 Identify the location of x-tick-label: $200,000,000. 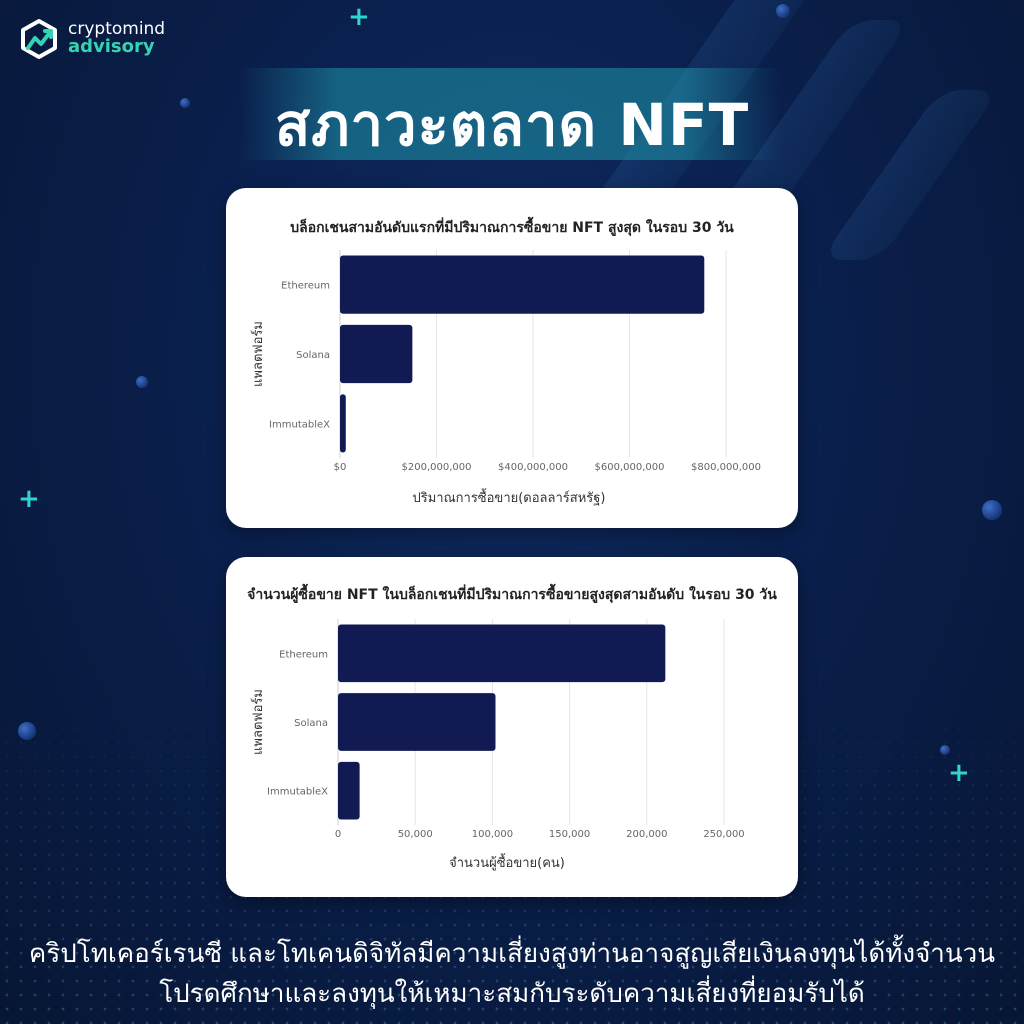
(437, 467).